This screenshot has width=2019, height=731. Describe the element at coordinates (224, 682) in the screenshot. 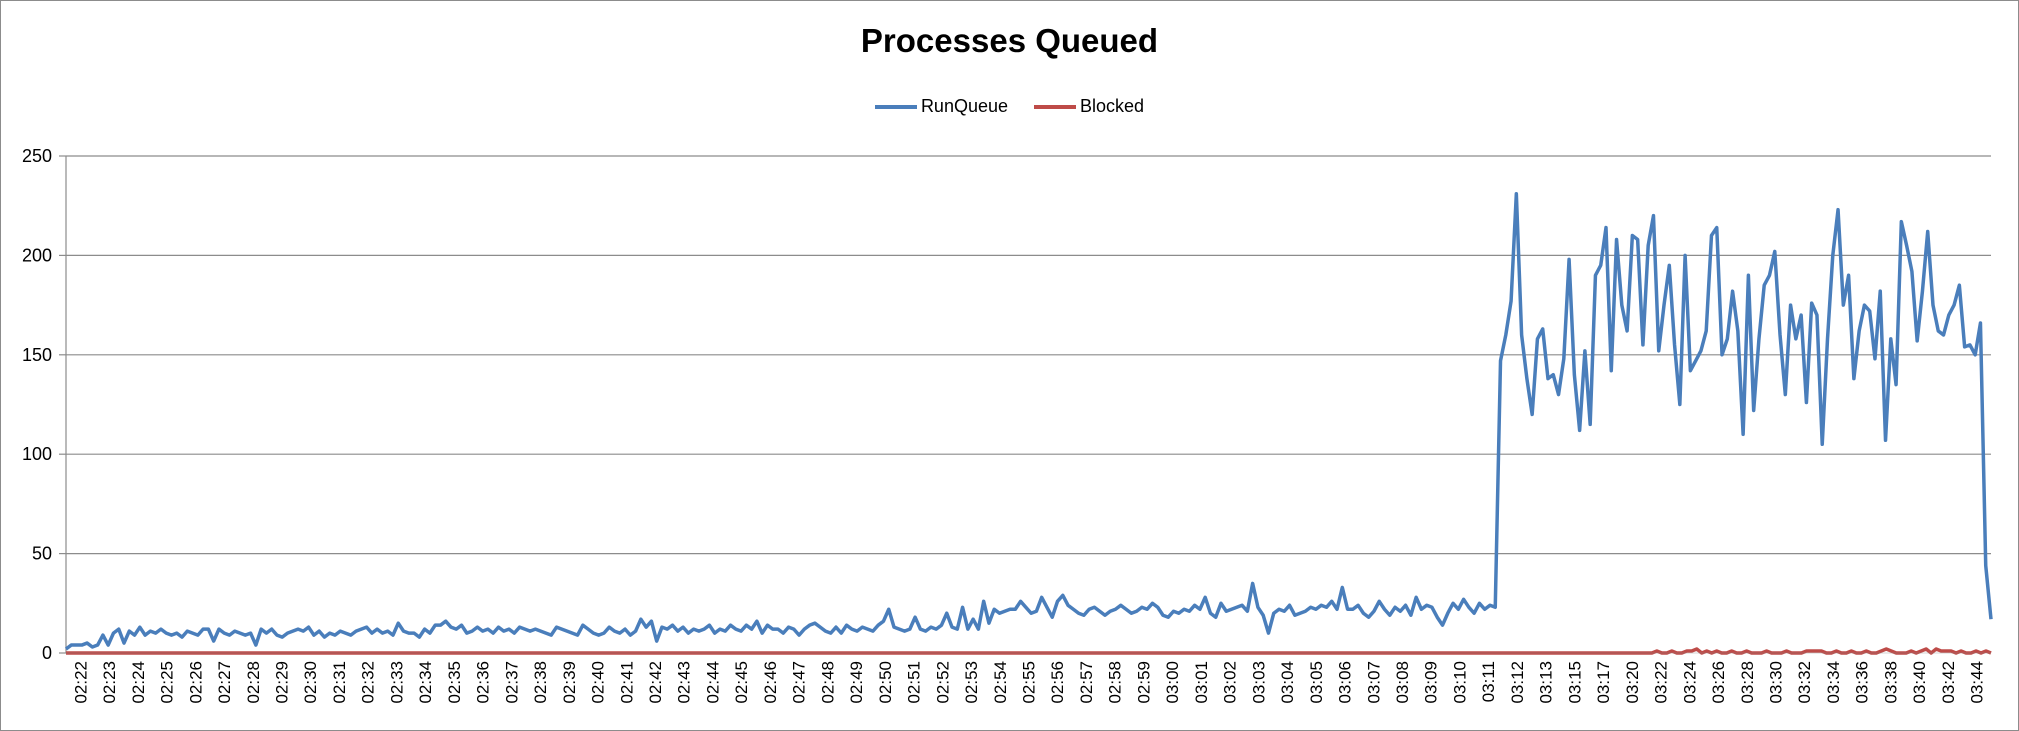

I see `x-tick-label-02:27: 02:27` at that location.